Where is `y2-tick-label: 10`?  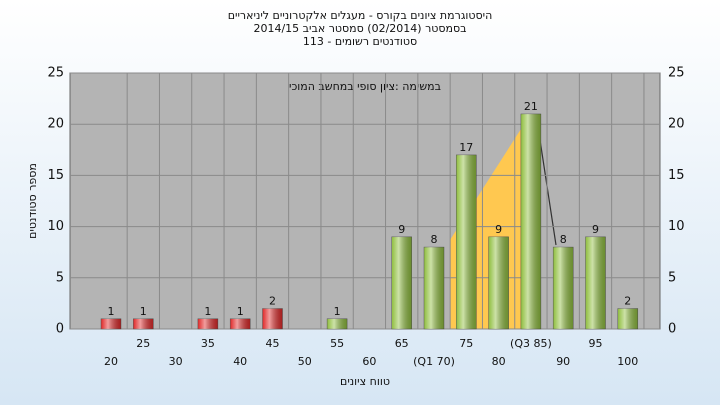 y2-tick-label: 10 is located at coordinates (676, 226).